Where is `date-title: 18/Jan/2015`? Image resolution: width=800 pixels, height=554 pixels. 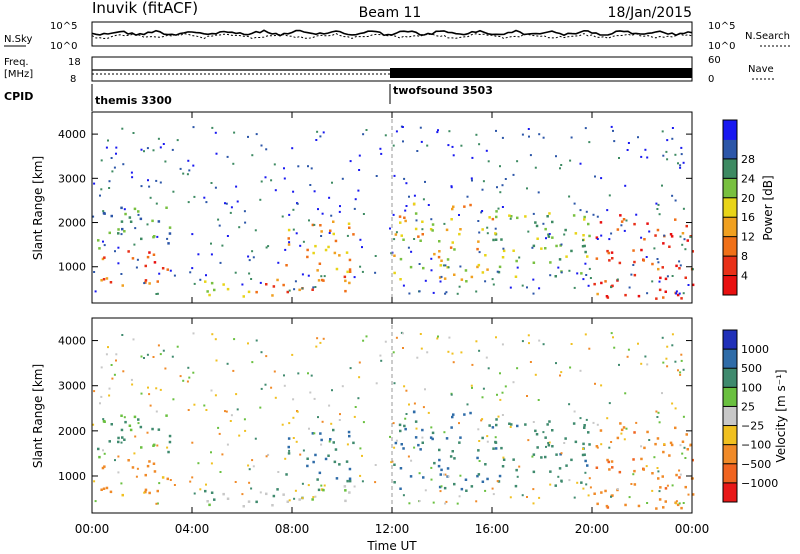 date-title: 18/Jan/2015 is located at coordinates (650, 13).